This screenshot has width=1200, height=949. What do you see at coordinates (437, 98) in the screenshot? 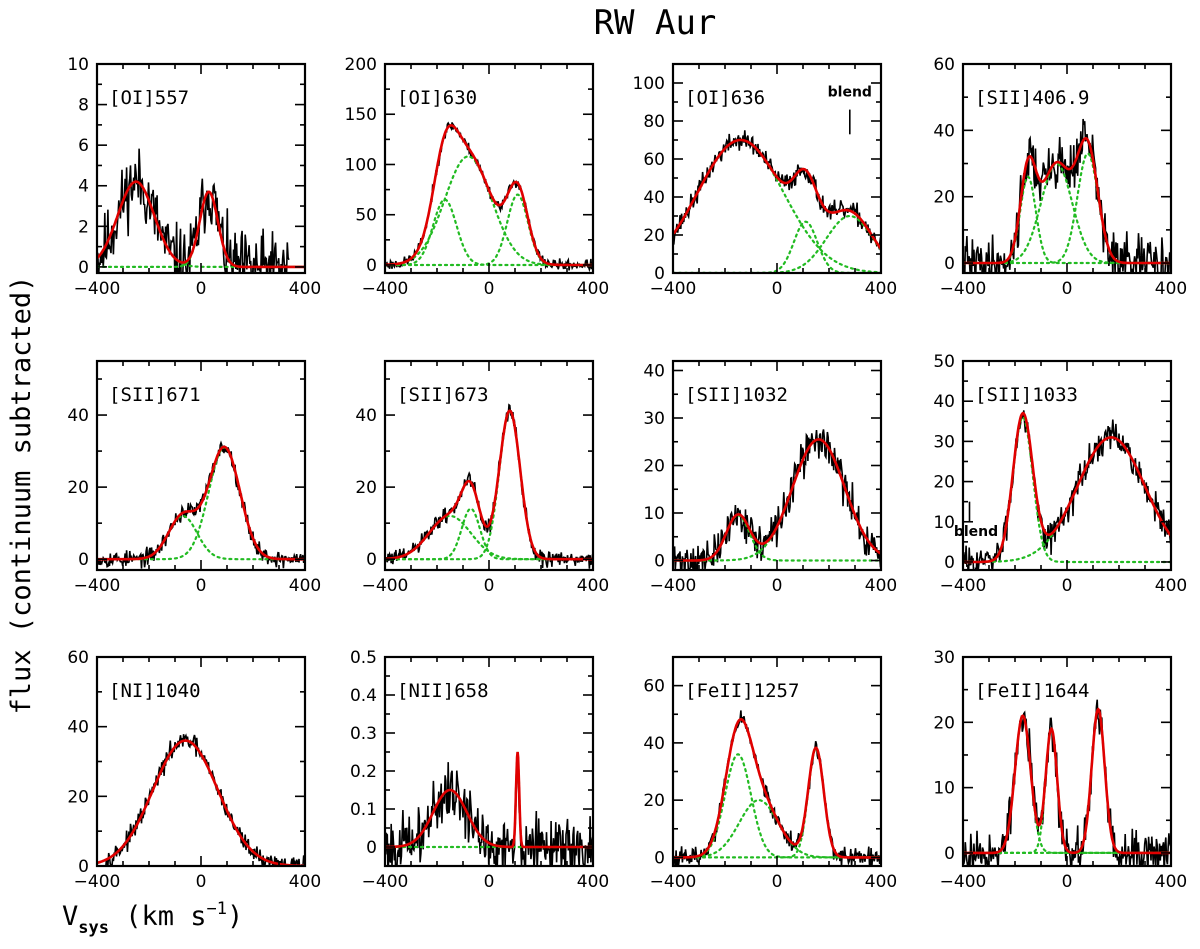
I see `line-label: [OI]630` at bounding box center [437, 98].